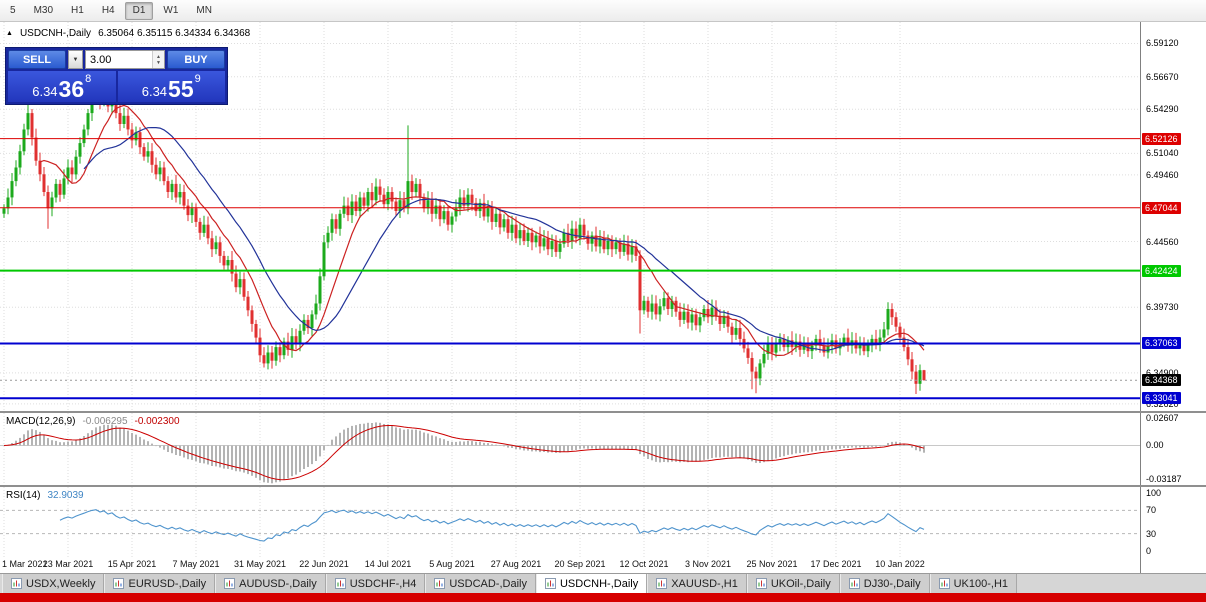  What do you see at coordinates (158, 56) in the screenshot?
I see `spin-up-icon: ▲` at bounding box center [158, 56].